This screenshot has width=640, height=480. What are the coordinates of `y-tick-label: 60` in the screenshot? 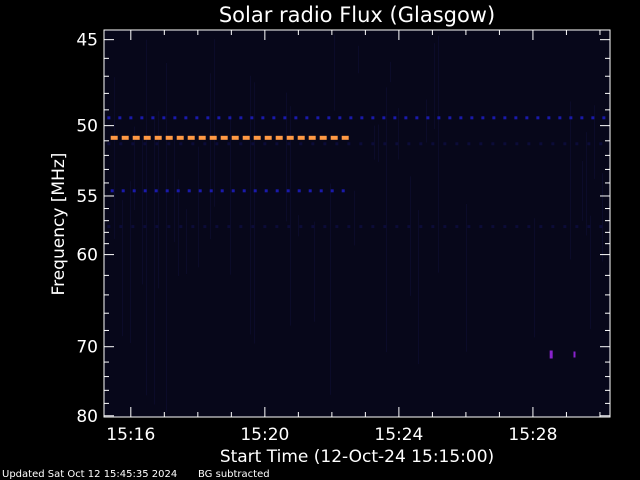 It's located at (87, 256).